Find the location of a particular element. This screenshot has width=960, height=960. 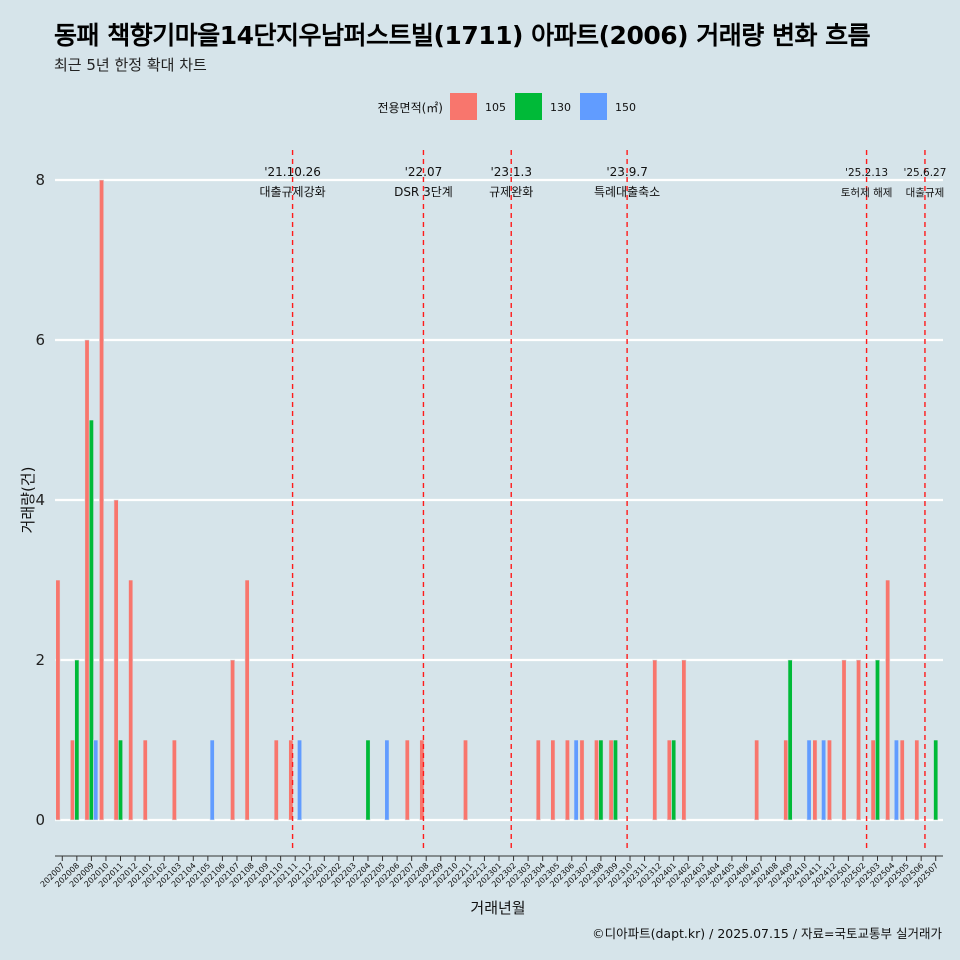

y-tick-label: 6 is located at coordinates (40, 340).